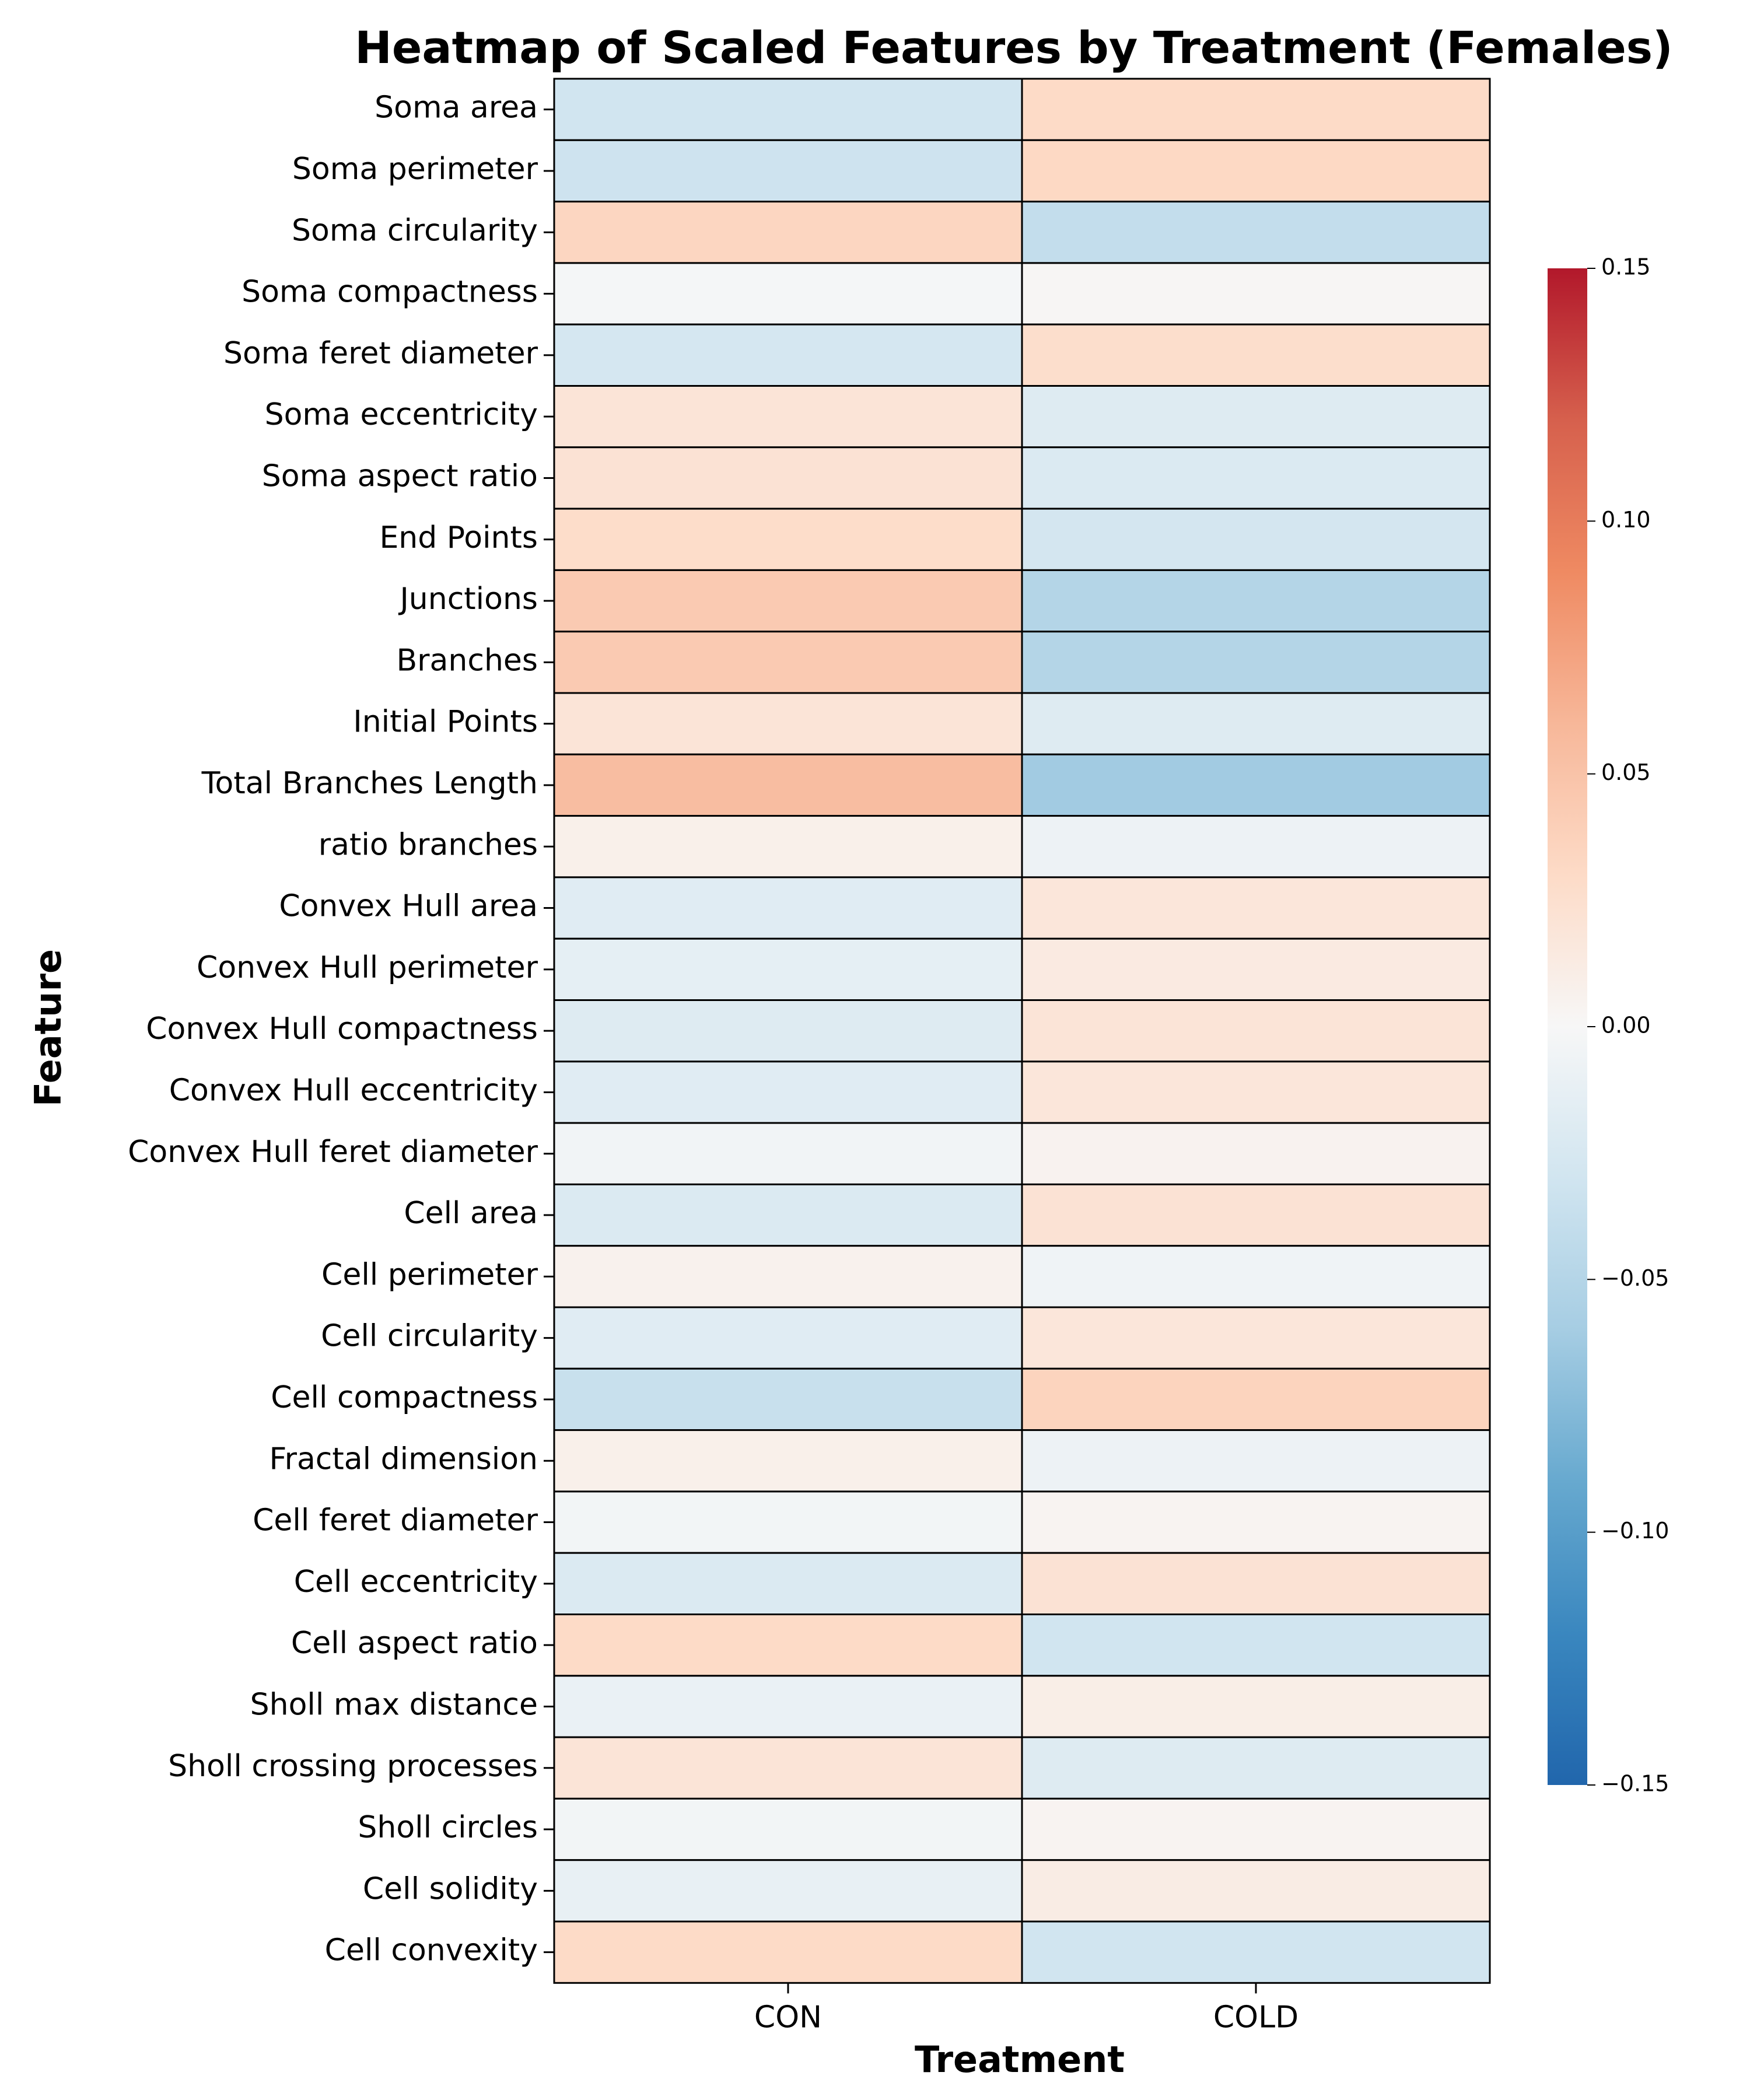  I want to click on heatmap-cell-soma-eccentricity-cold, so click(1256, 417).